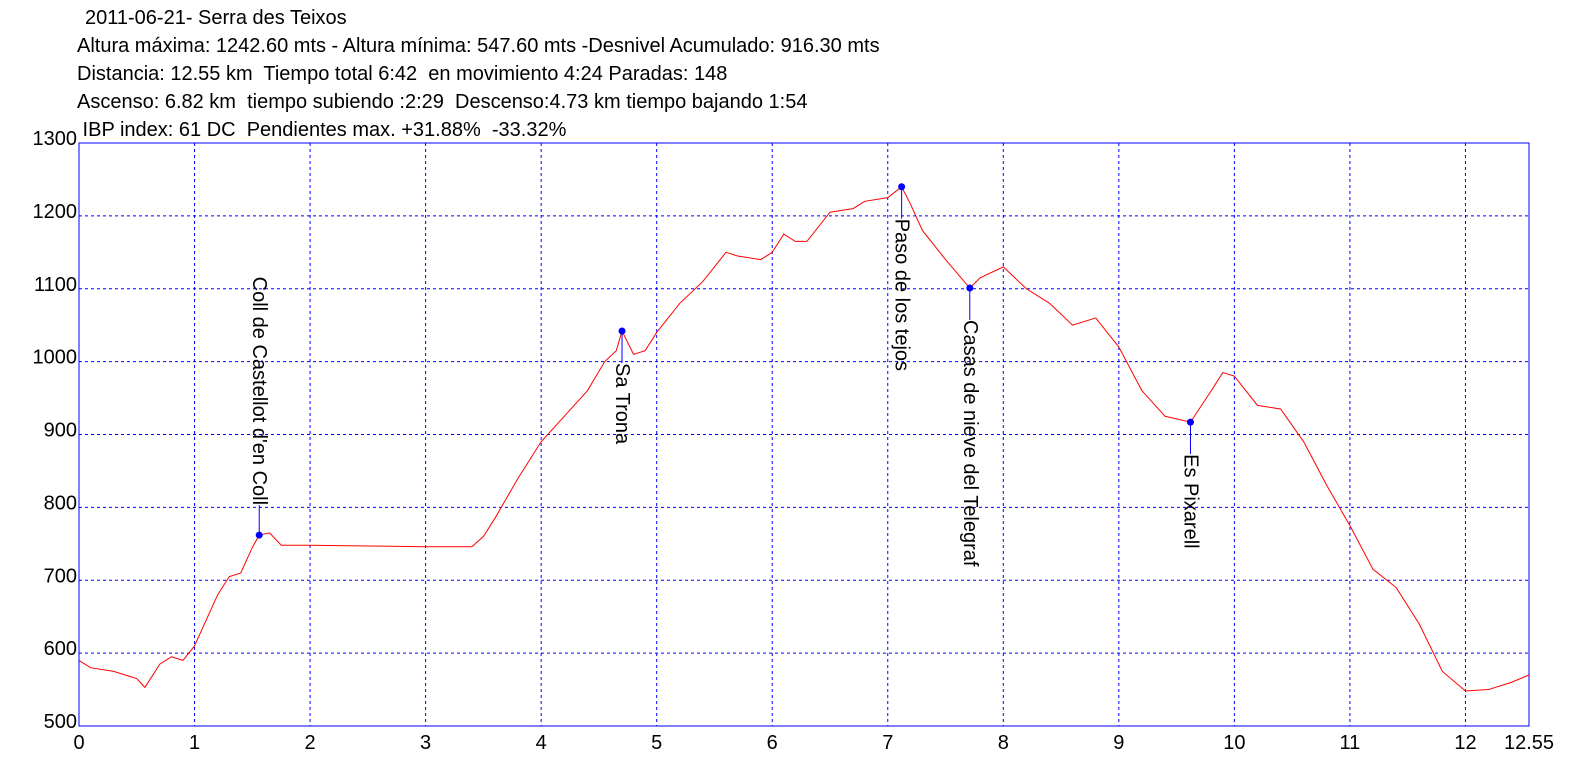 The height and width of the screenshot is (778, 1596). What do you see at coordinates (1234, 743) in the screenshot?
I see `x-tick-label: 10` at bounding box center [1234, 743].